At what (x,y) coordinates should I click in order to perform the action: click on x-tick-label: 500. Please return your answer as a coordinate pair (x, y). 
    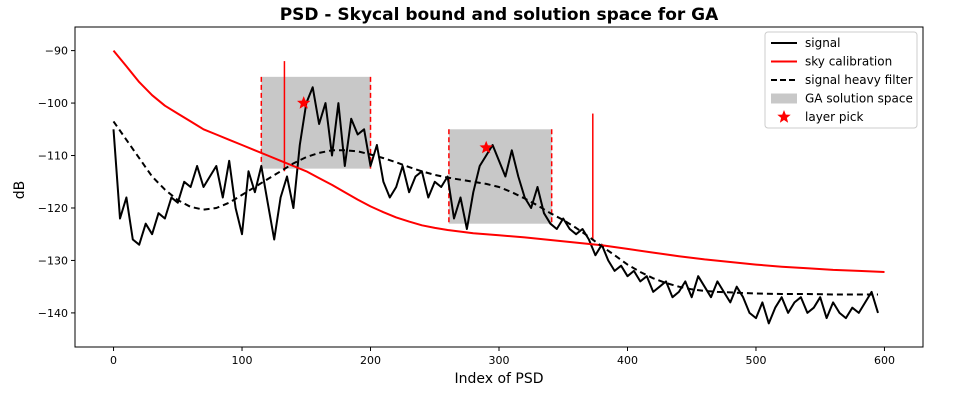
    Looking at the image, I should click on (755, 360).